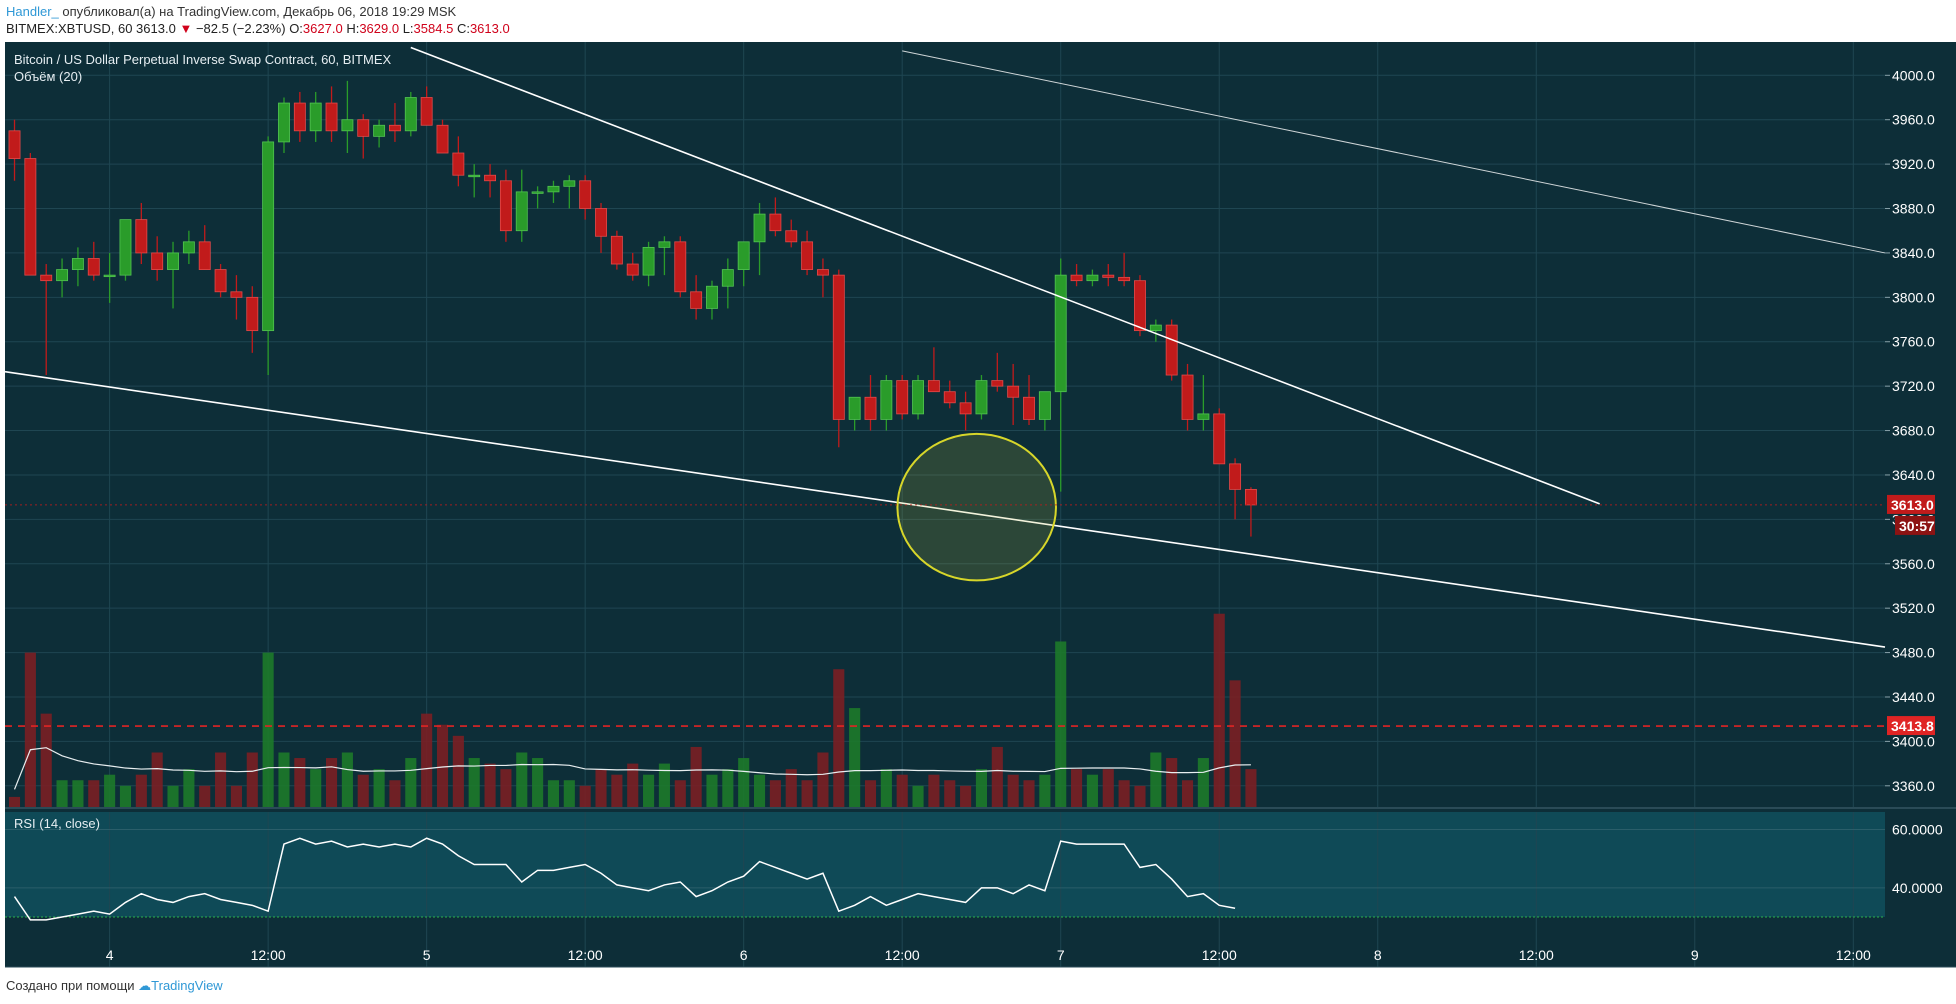  What do you see at coordinates (632, 768) in the screenshot?
I see `volume-ma-line` at bounding box center [632, 768].